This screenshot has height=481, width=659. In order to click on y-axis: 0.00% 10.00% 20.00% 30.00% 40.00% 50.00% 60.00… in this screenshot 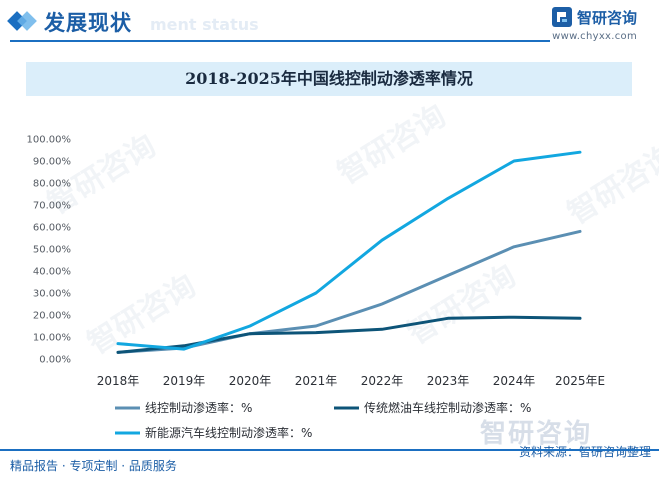, I will do `click(49, 250)`.